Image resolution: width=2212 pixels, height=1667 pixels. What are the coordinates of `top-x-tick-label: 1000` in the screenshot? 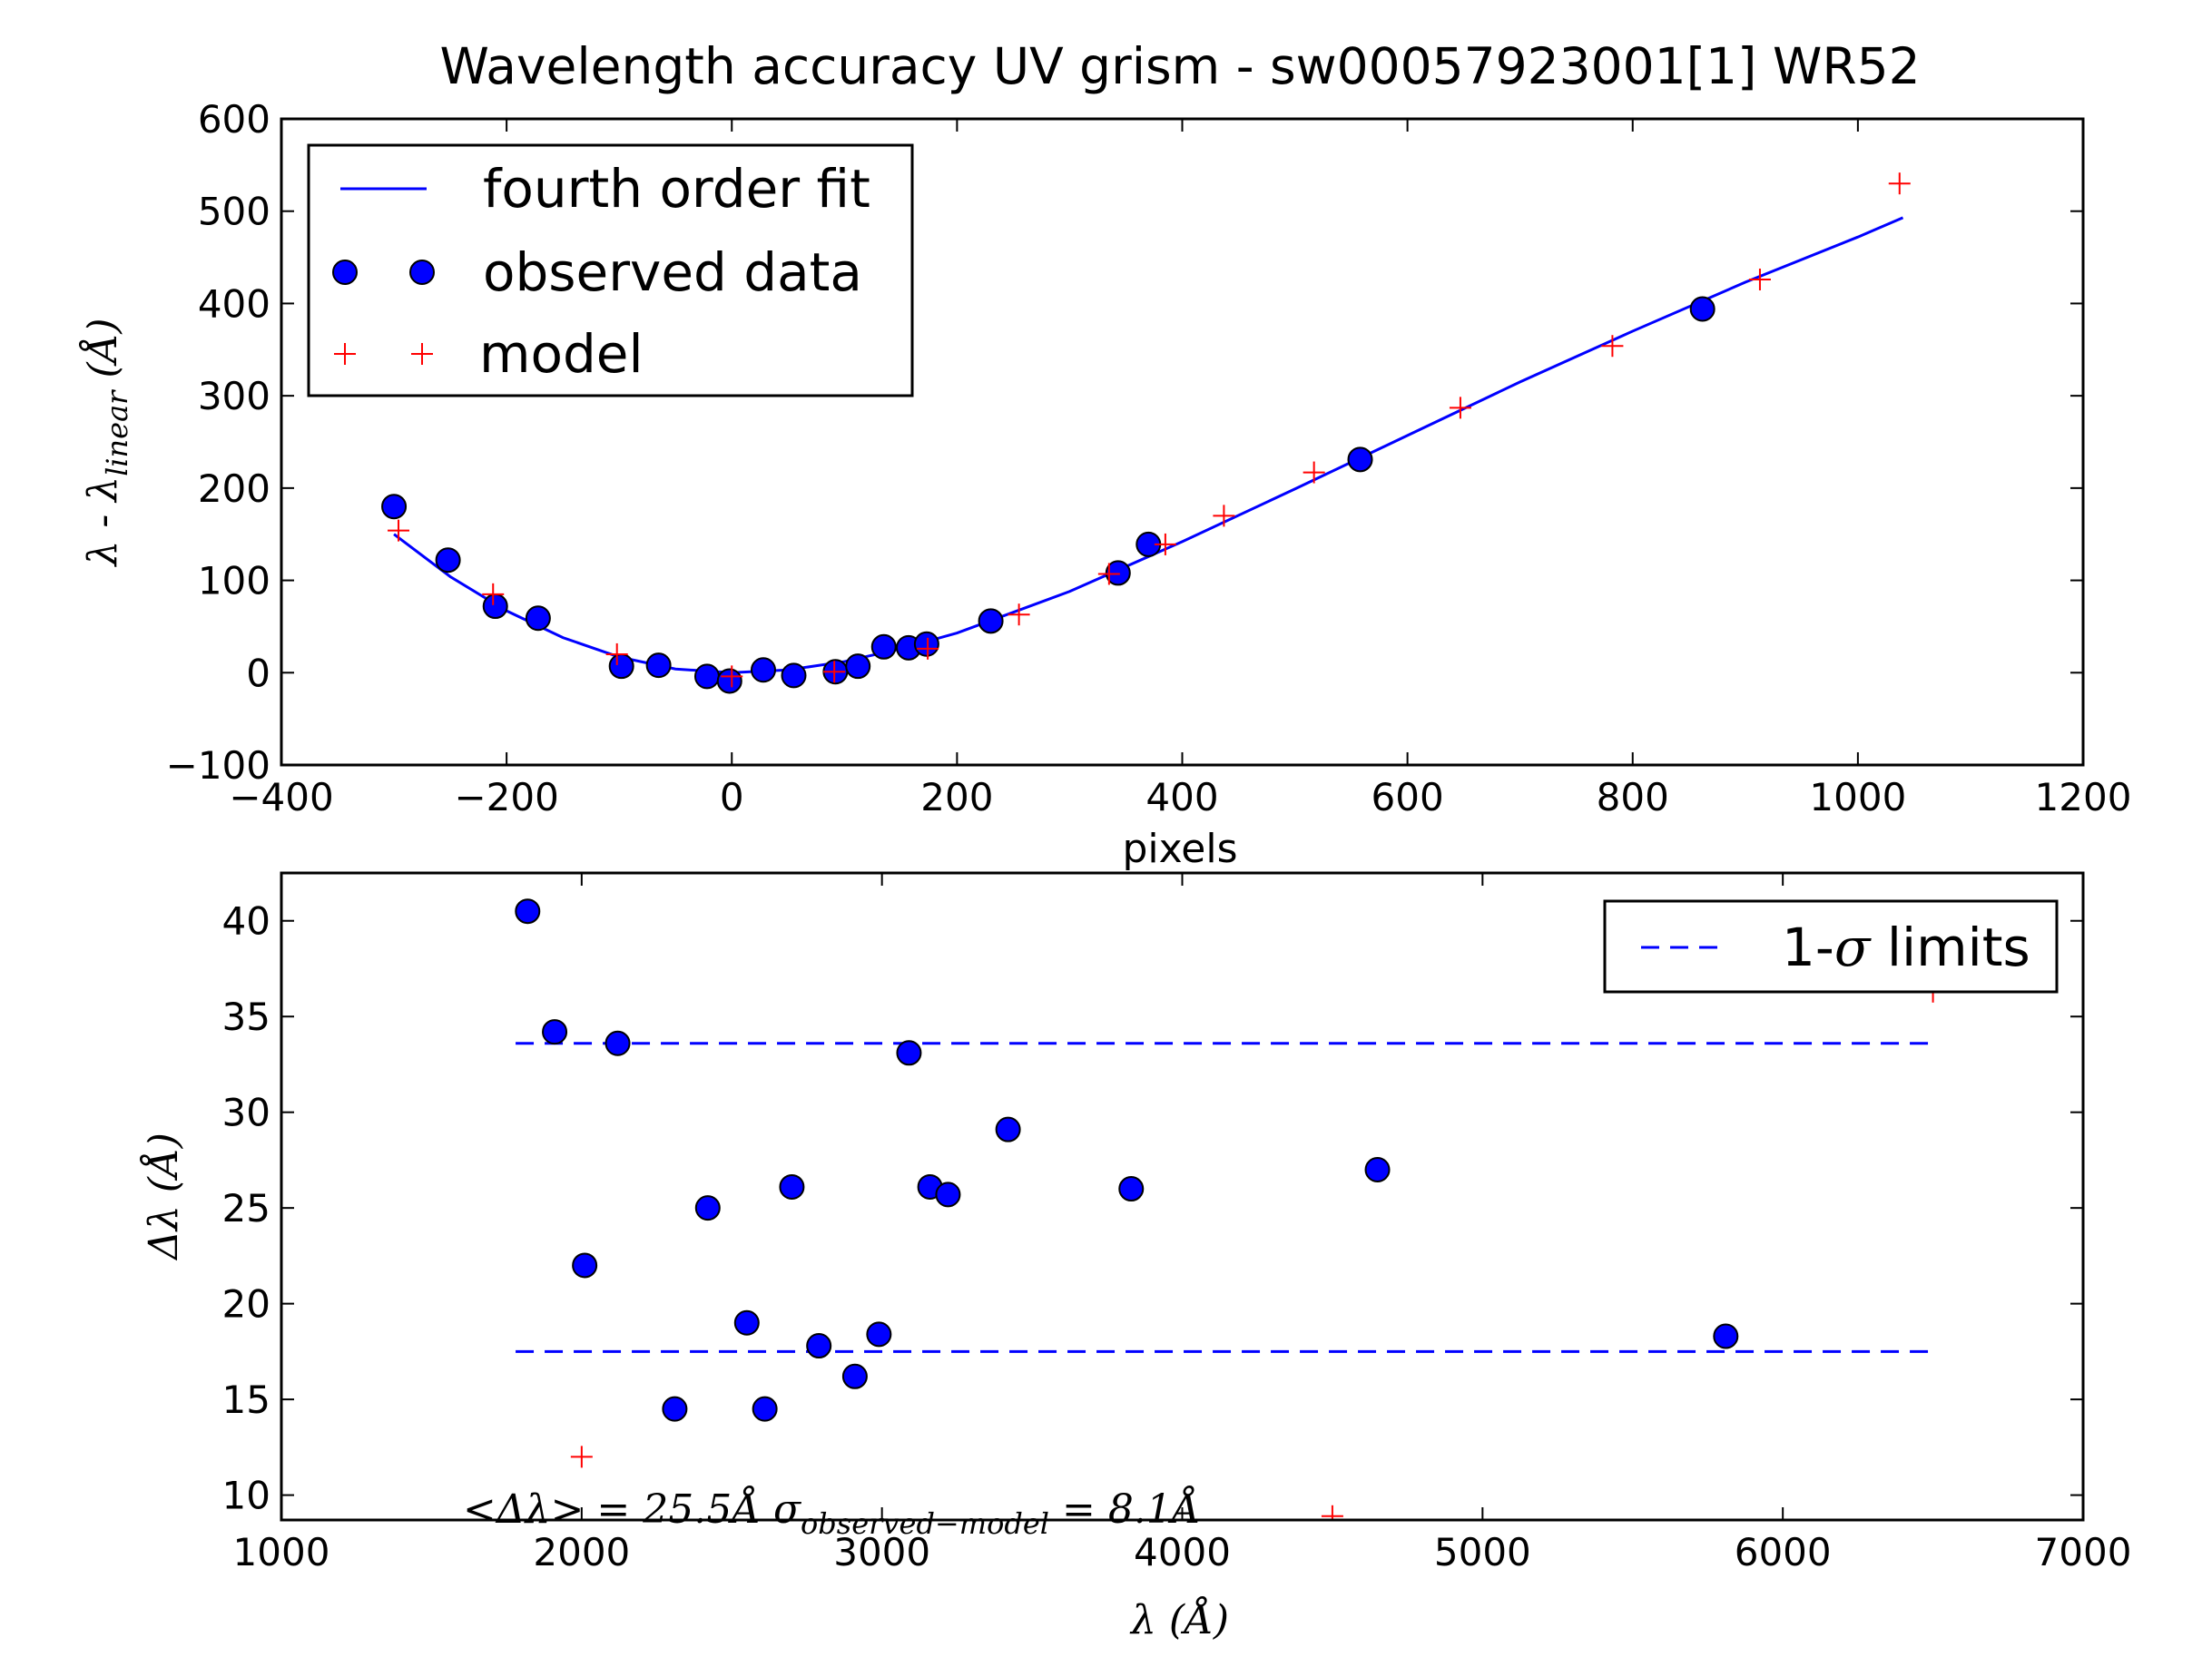 It's located at (1857, 797).